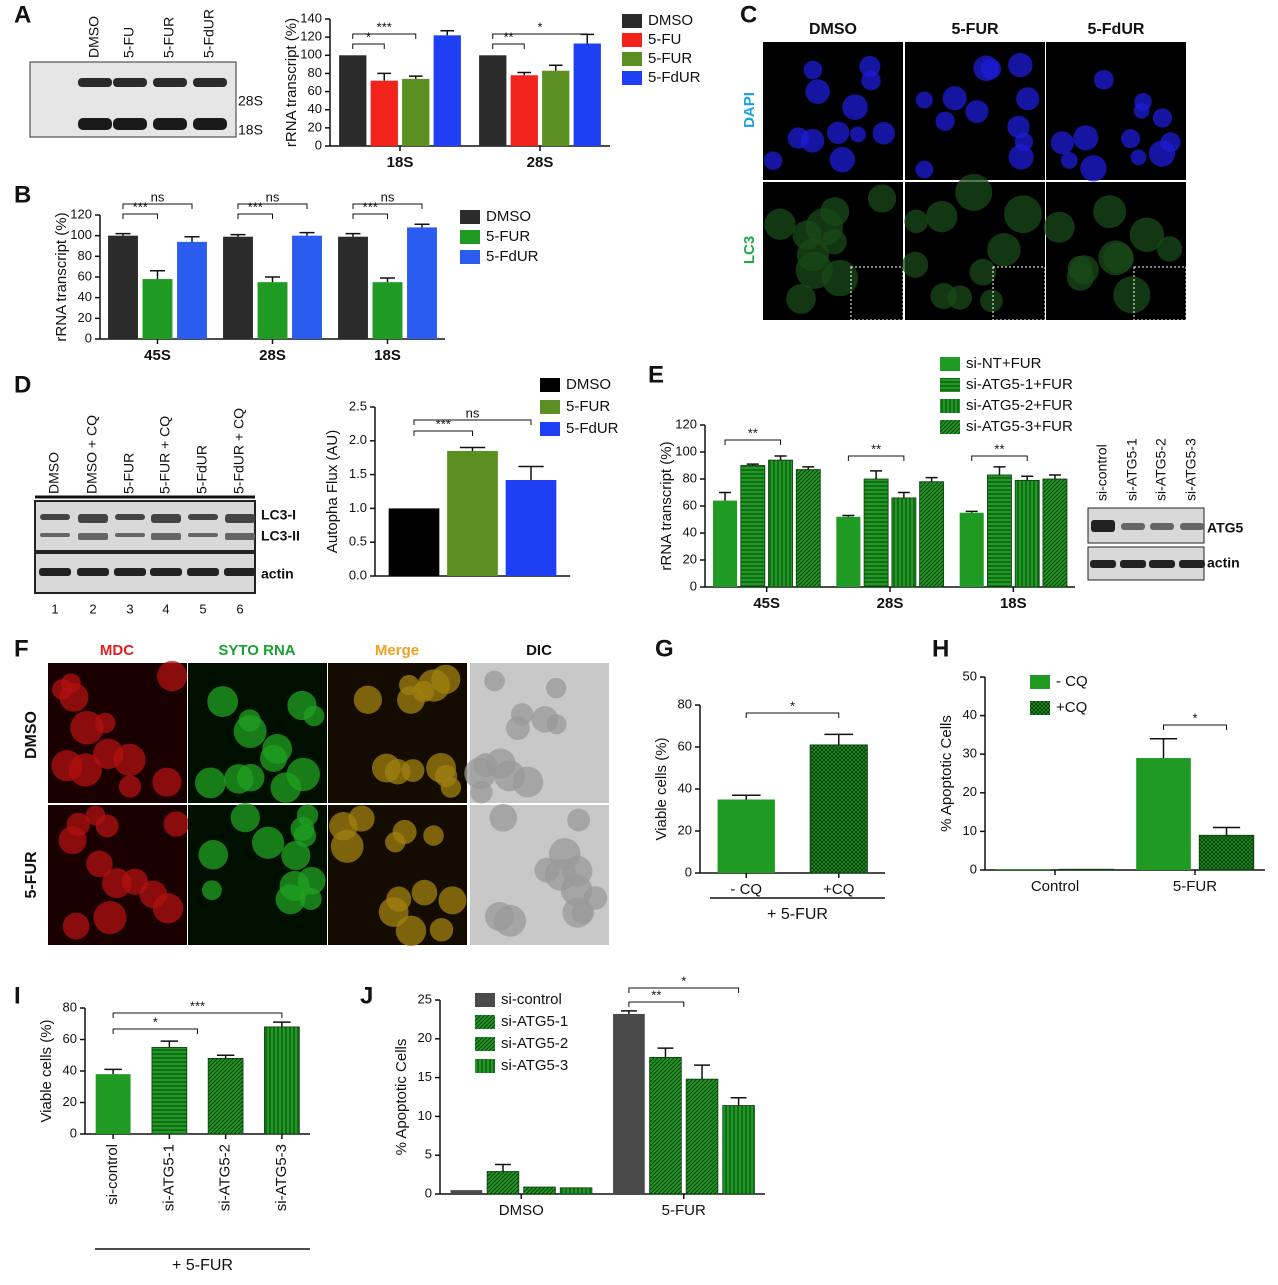 The height and width of the screenshot is (1285, 1278). What do you see at coordinates (1116, 29) in the screenshot?
I see `column-label: 5-FdUR` at bounding box center [1116, 29].